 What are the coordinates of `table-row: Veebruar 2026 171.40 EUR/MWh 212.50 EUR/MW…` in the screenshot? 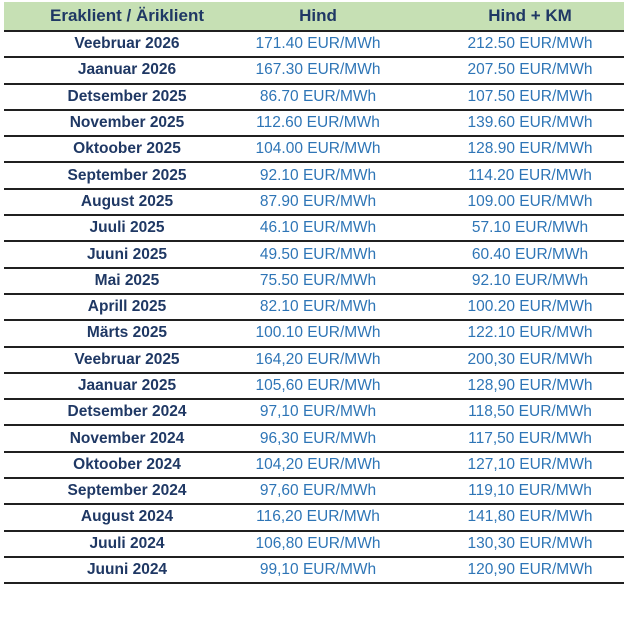 It's located at (314, 45).